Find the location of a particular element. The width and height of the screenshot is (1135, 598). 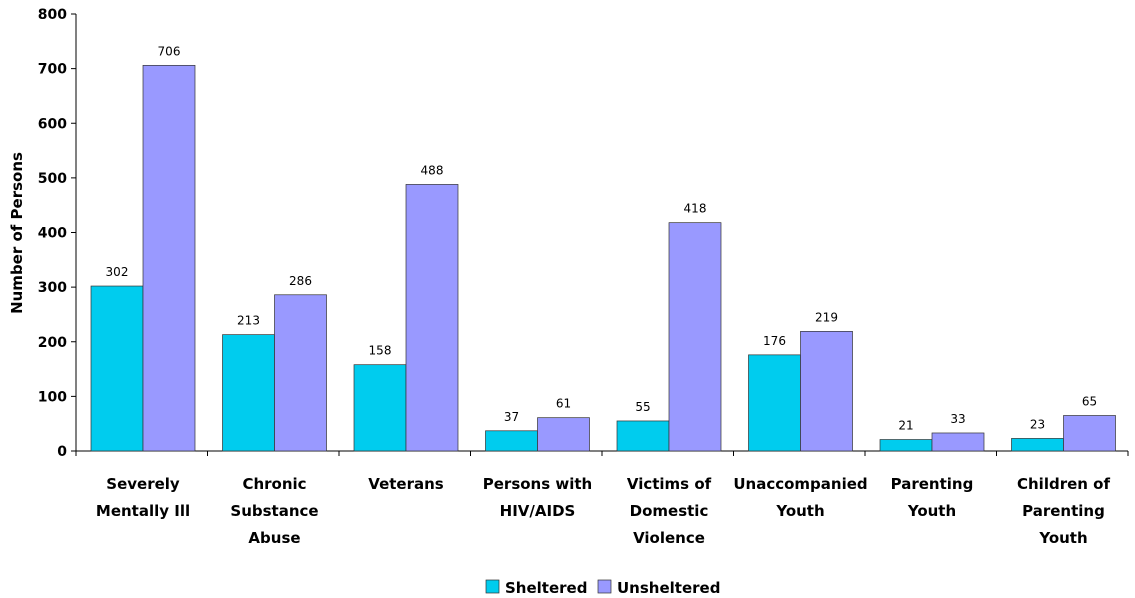

y-tick-label: 600 is located at coordinates (52, 124).